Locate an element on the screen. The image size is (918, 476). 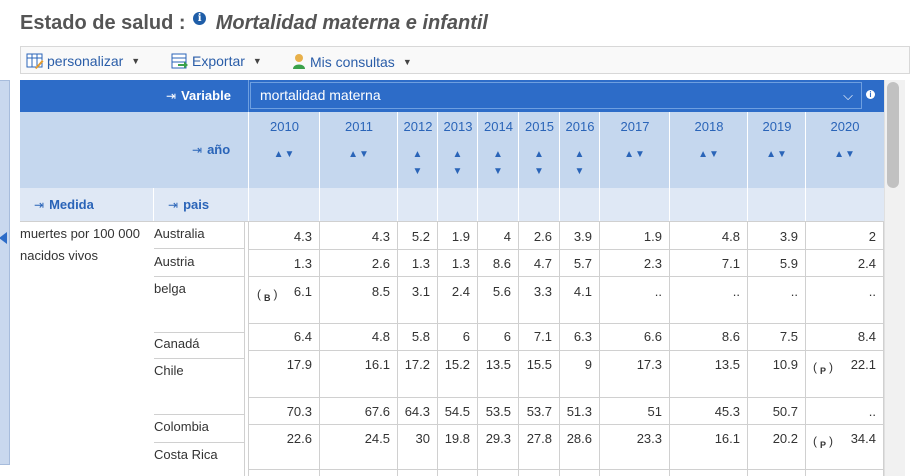
flag-open: ( is located at coordinates (259, 294).